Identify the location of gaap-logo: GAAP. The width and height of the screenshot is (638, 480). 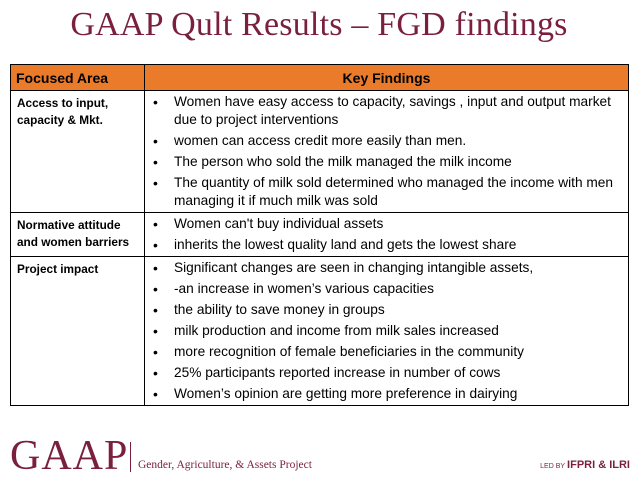
(69, 456).